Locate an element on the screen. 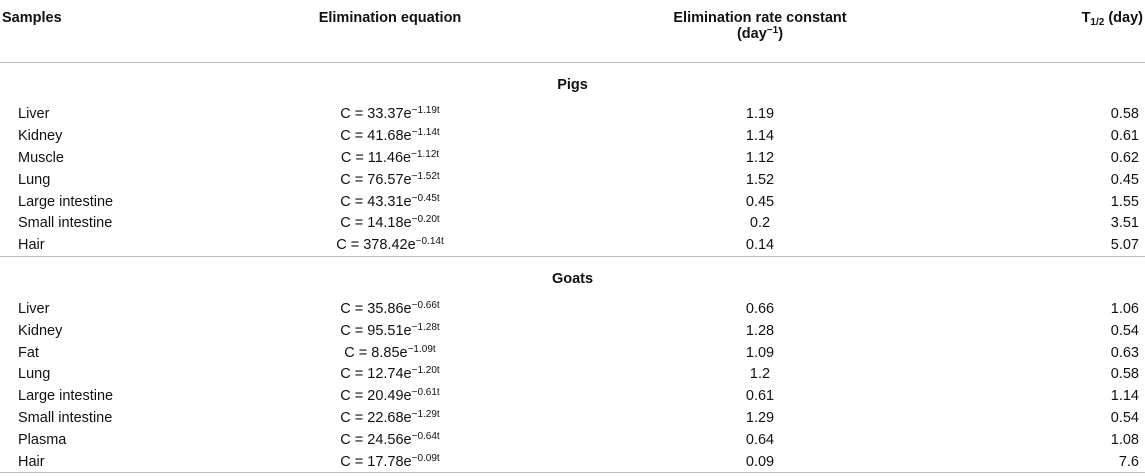  sample-cell: Fat is located at coordinates (28, 352).